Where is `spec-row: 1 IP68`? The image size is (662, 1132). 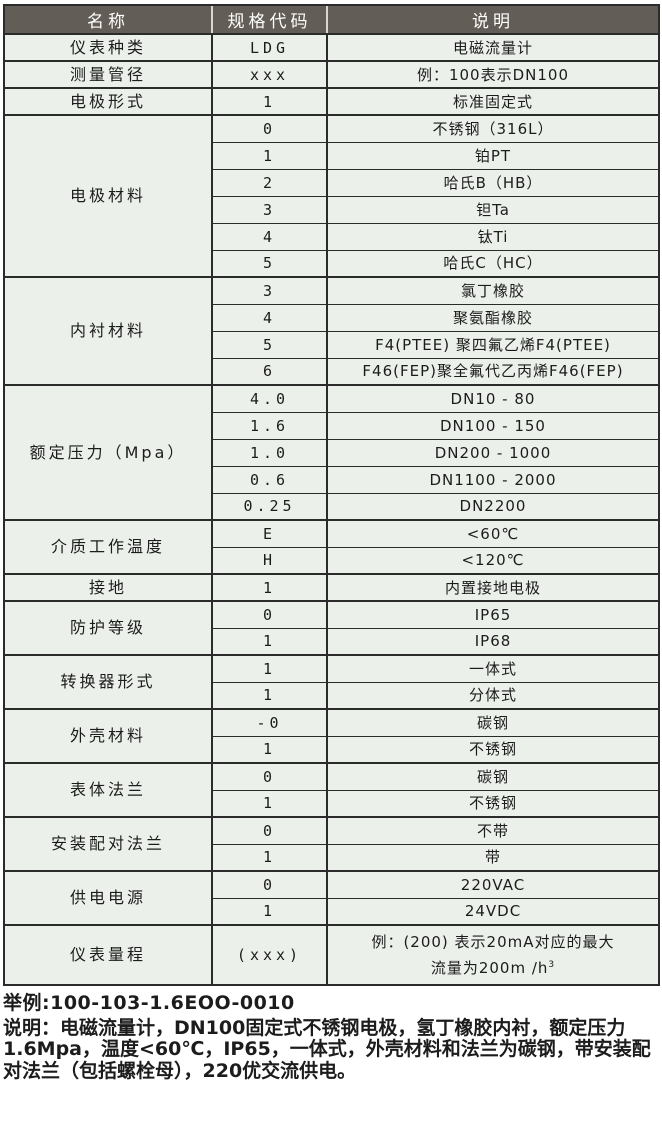
spec-row: 1 IP68 is located at coordinates (332, 641).